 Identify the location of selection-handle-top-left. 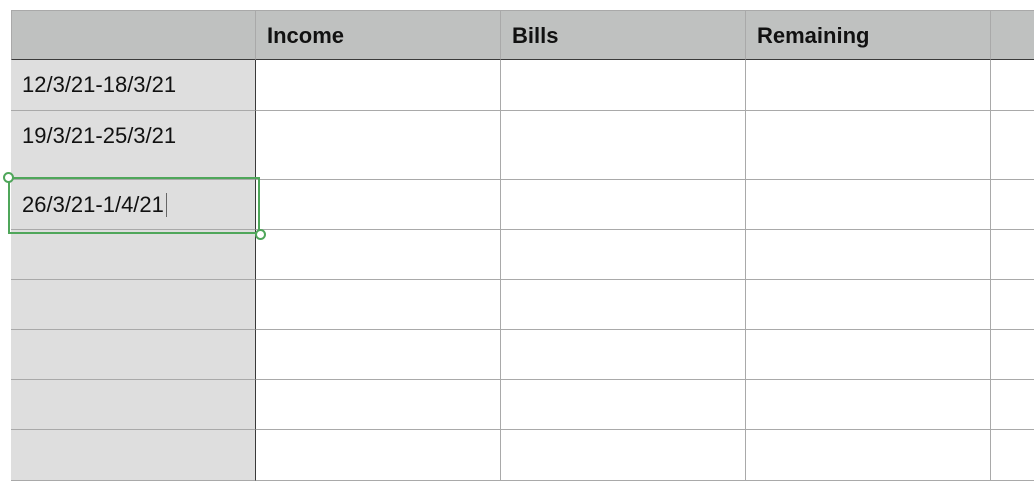
(8, 177).